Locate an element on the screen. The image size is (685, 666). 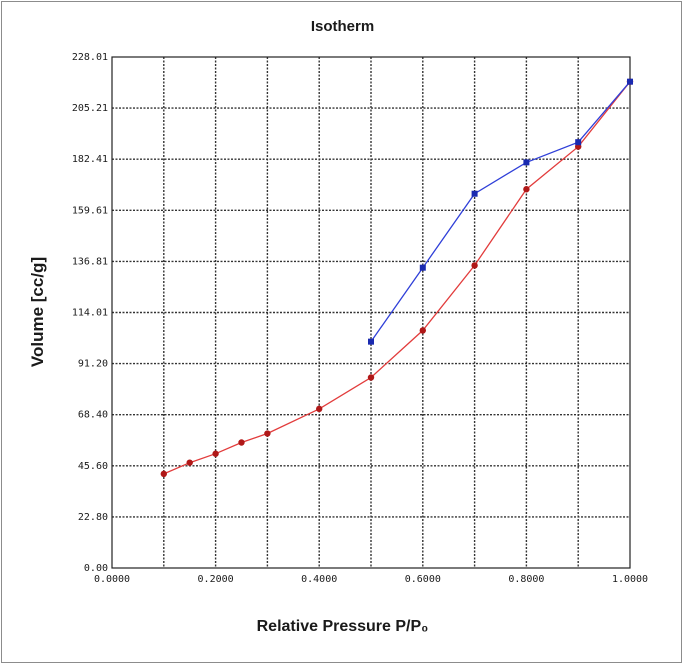
x-tick-label: 0.6000 is located at coordinates (423, 579).